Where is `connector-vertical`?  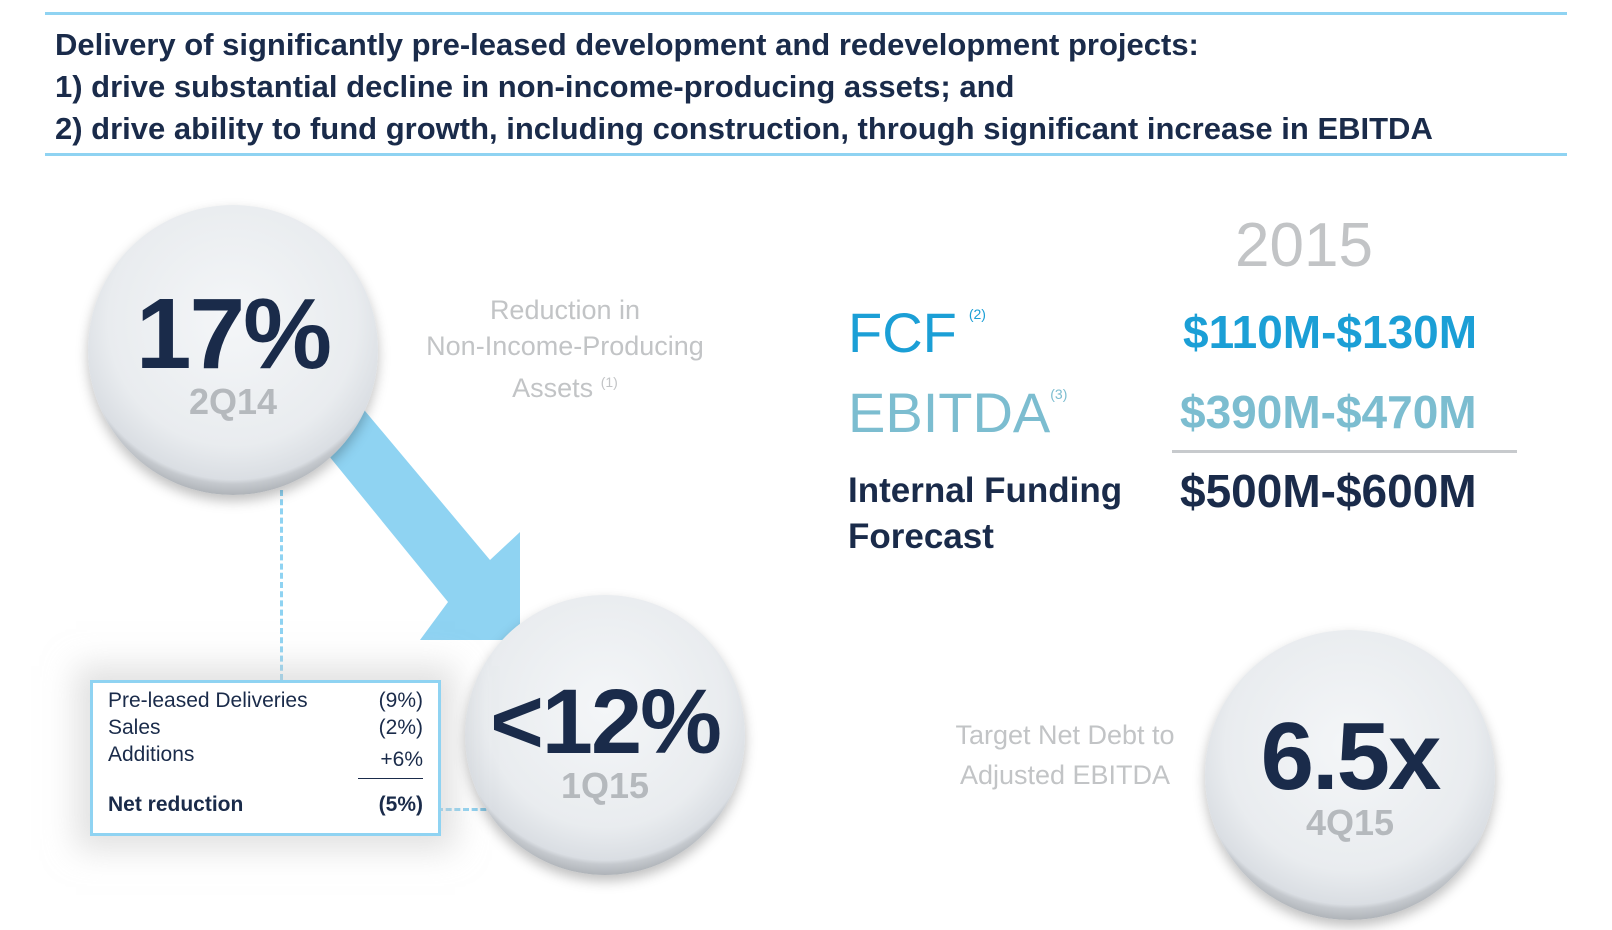 connector-vertical is located at coordinates (281, 585).